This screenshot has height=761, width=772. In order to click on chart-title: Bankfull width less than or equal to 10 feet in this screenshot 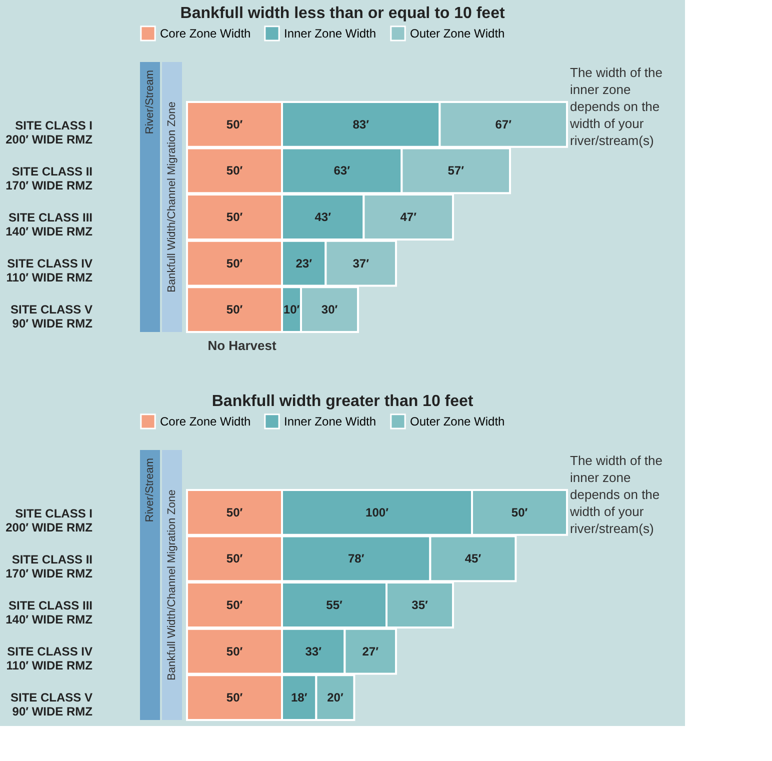, I will do `click(343, 13)`.